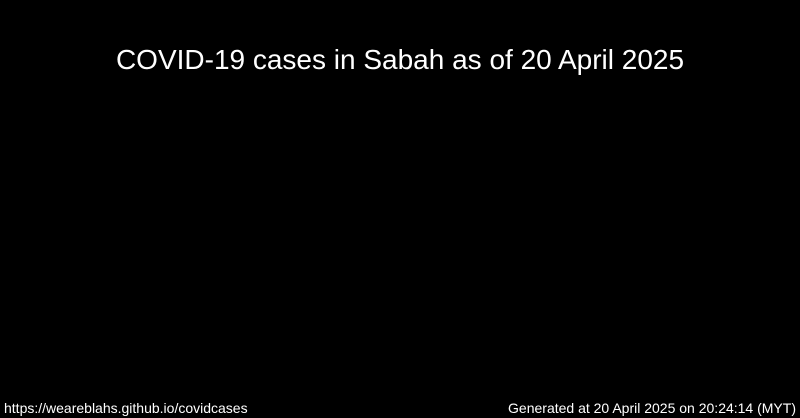 Image resolution: width=800 pixels, height=418 pixels. What do you see at coordinates (126, 408) in the screenshot?
I see `source-url: https://weareblahs.github.io/covidcases` at bounding box center [126, 408].